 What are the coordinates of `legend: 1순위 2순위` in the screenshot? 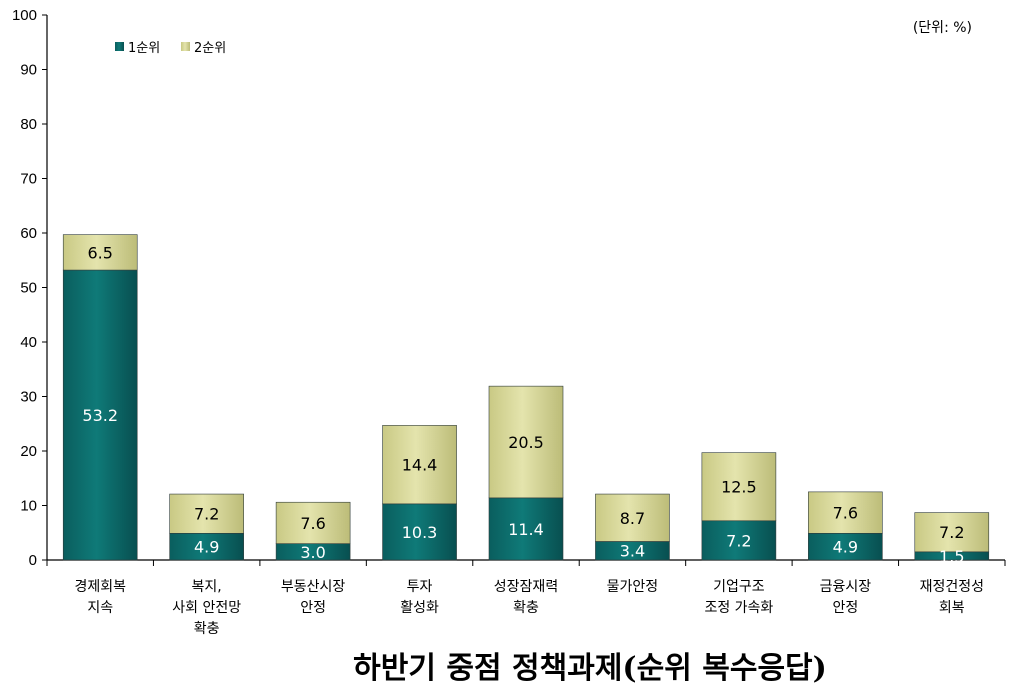 It's located at (170, 48).